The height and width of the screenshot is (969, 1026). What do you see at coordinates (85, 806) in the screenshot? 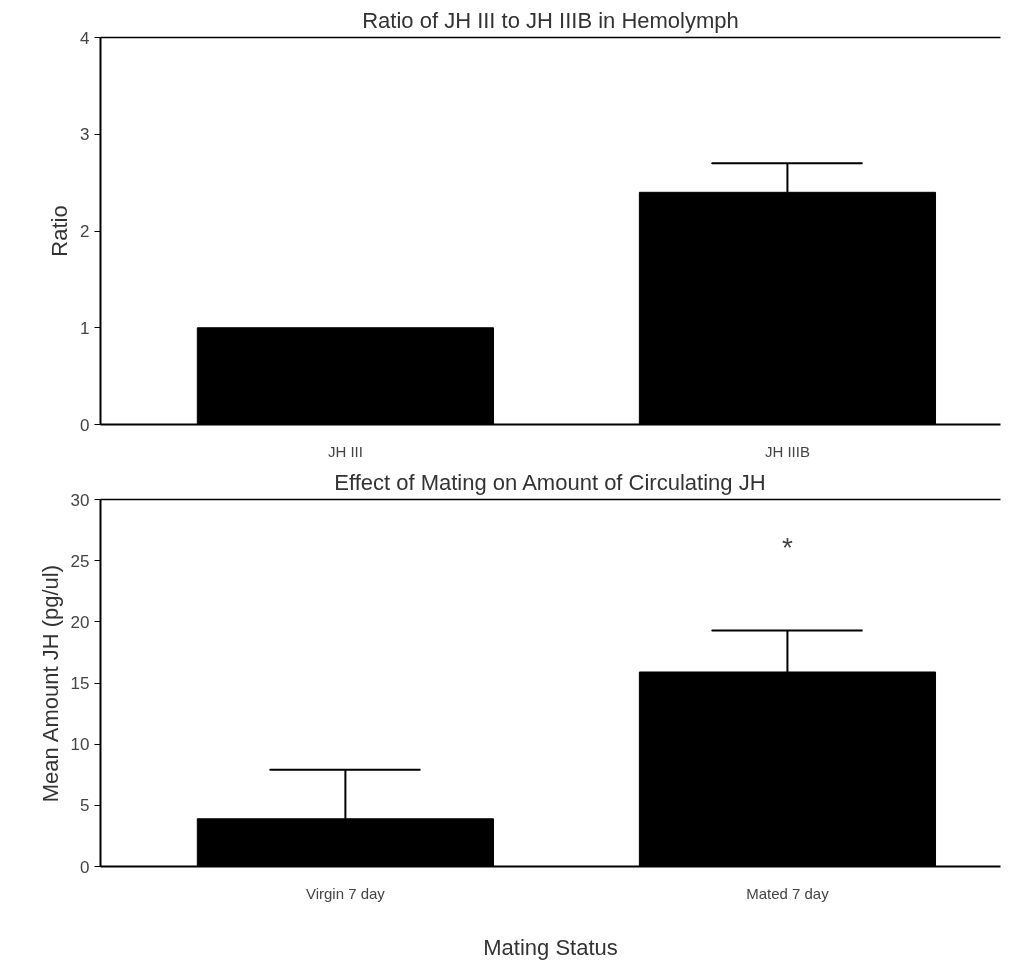
I see `y-tick-label: 5` at bounding box center [85, 806].